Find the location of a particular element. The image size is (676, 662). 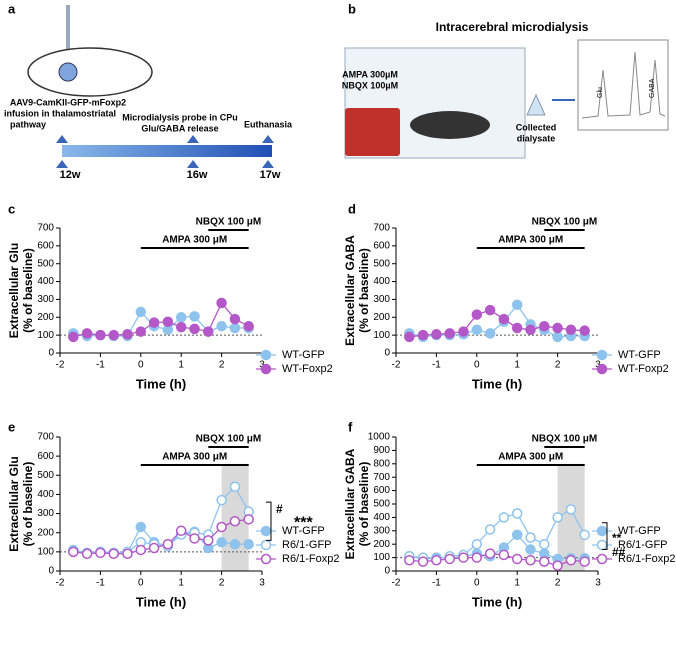

timeline is located at coordinates (167, 151).